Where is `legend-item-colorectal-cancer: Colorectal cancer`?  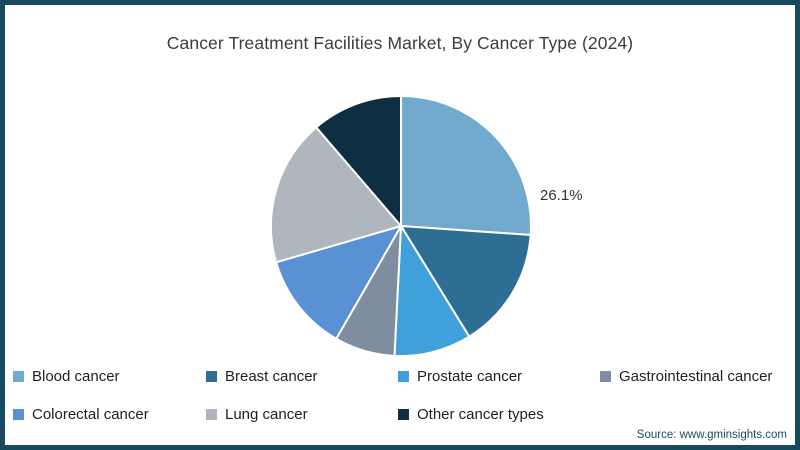 legend-item-colorectal-cancer: Colorectal cancer is located at coordinates (109, 414).